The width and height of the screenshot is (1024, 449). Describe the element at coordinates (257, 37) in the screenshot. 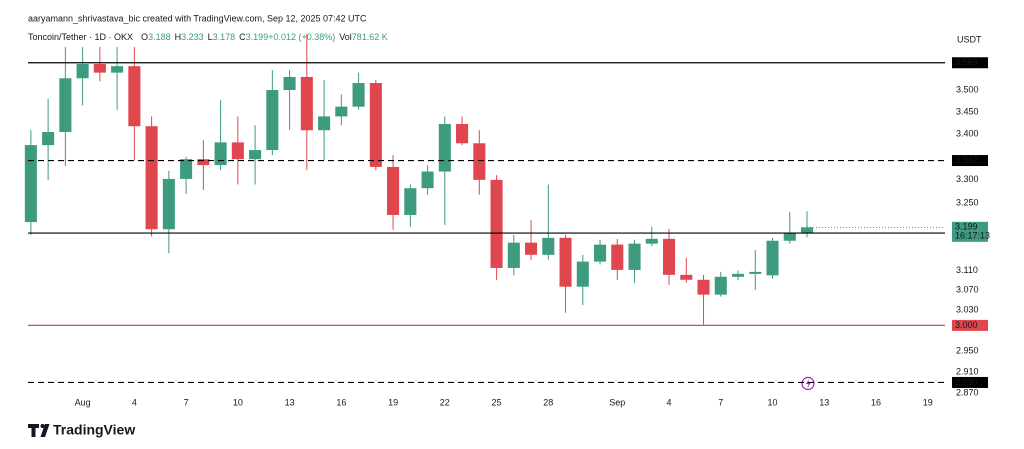

I see `legend-value: 3.199` at that location.